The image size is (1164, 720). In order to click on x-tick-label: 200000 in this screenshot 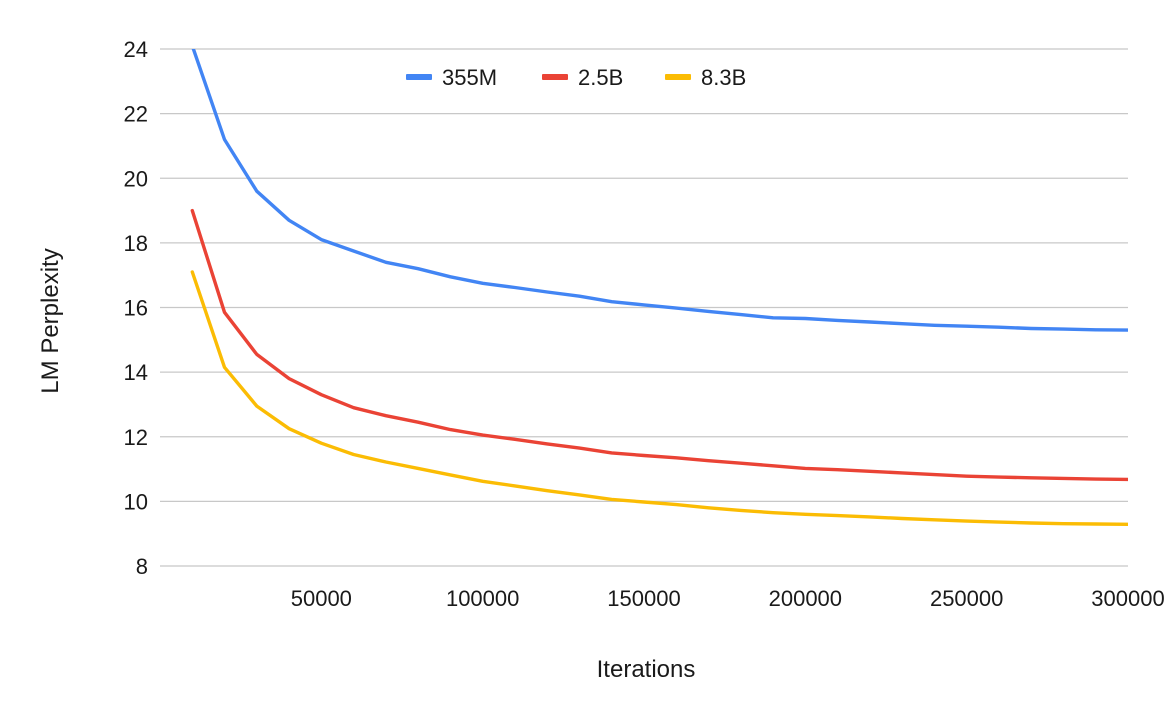, I will do `click(805, 598)`.